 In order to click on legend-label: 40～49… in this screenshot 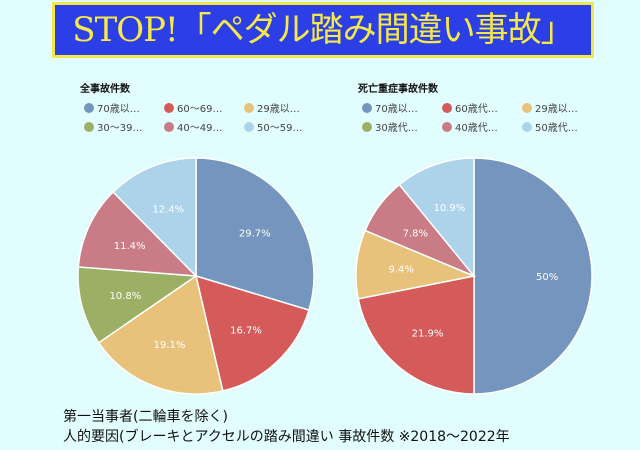, I will do `click(200, 128)`.